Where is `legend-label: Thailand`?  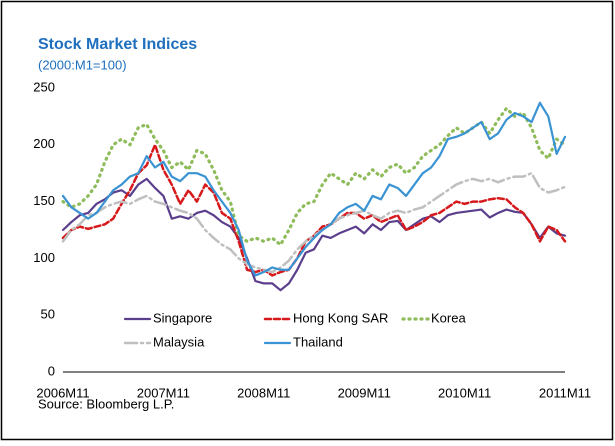 legend-label: Thailand is located at coordinates (318, 341).